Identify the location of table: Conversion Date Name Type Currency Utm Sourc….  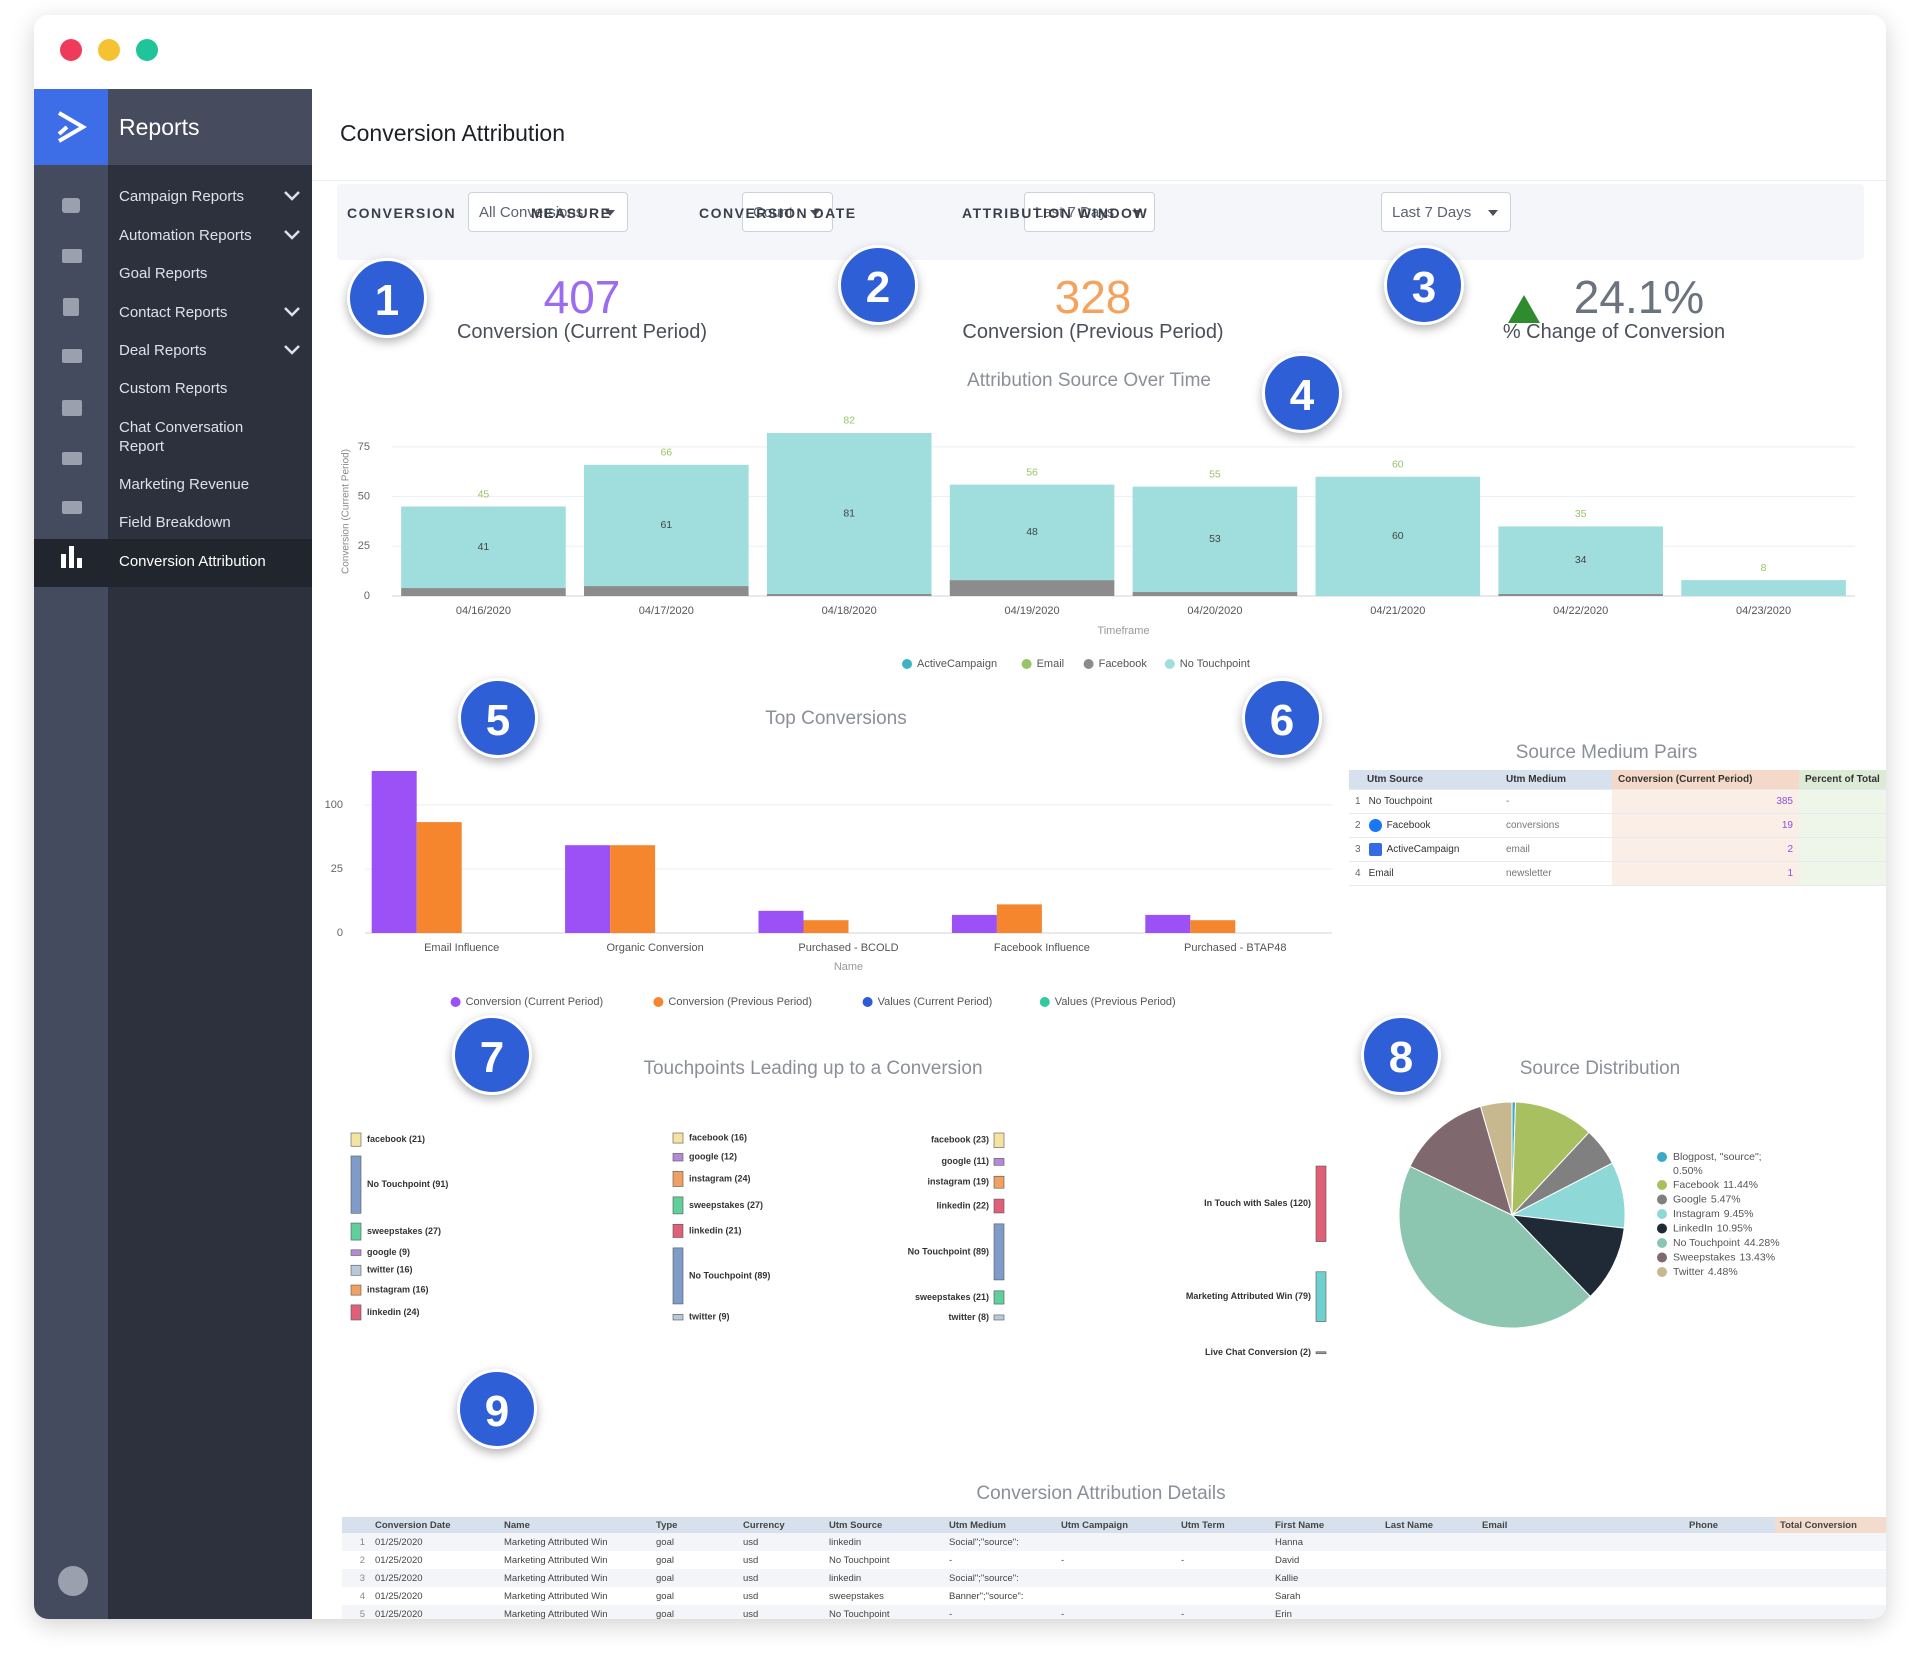
(1114, 1568).